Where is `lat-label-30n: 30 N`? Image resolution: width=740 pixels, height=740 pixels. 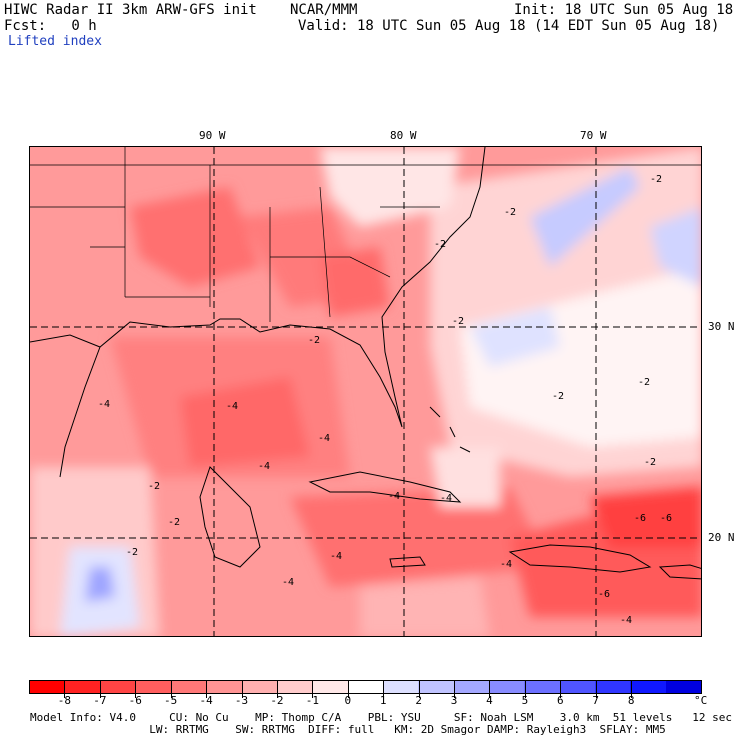
lat-label-30n: 30 N is located at coordinates (721, 326).